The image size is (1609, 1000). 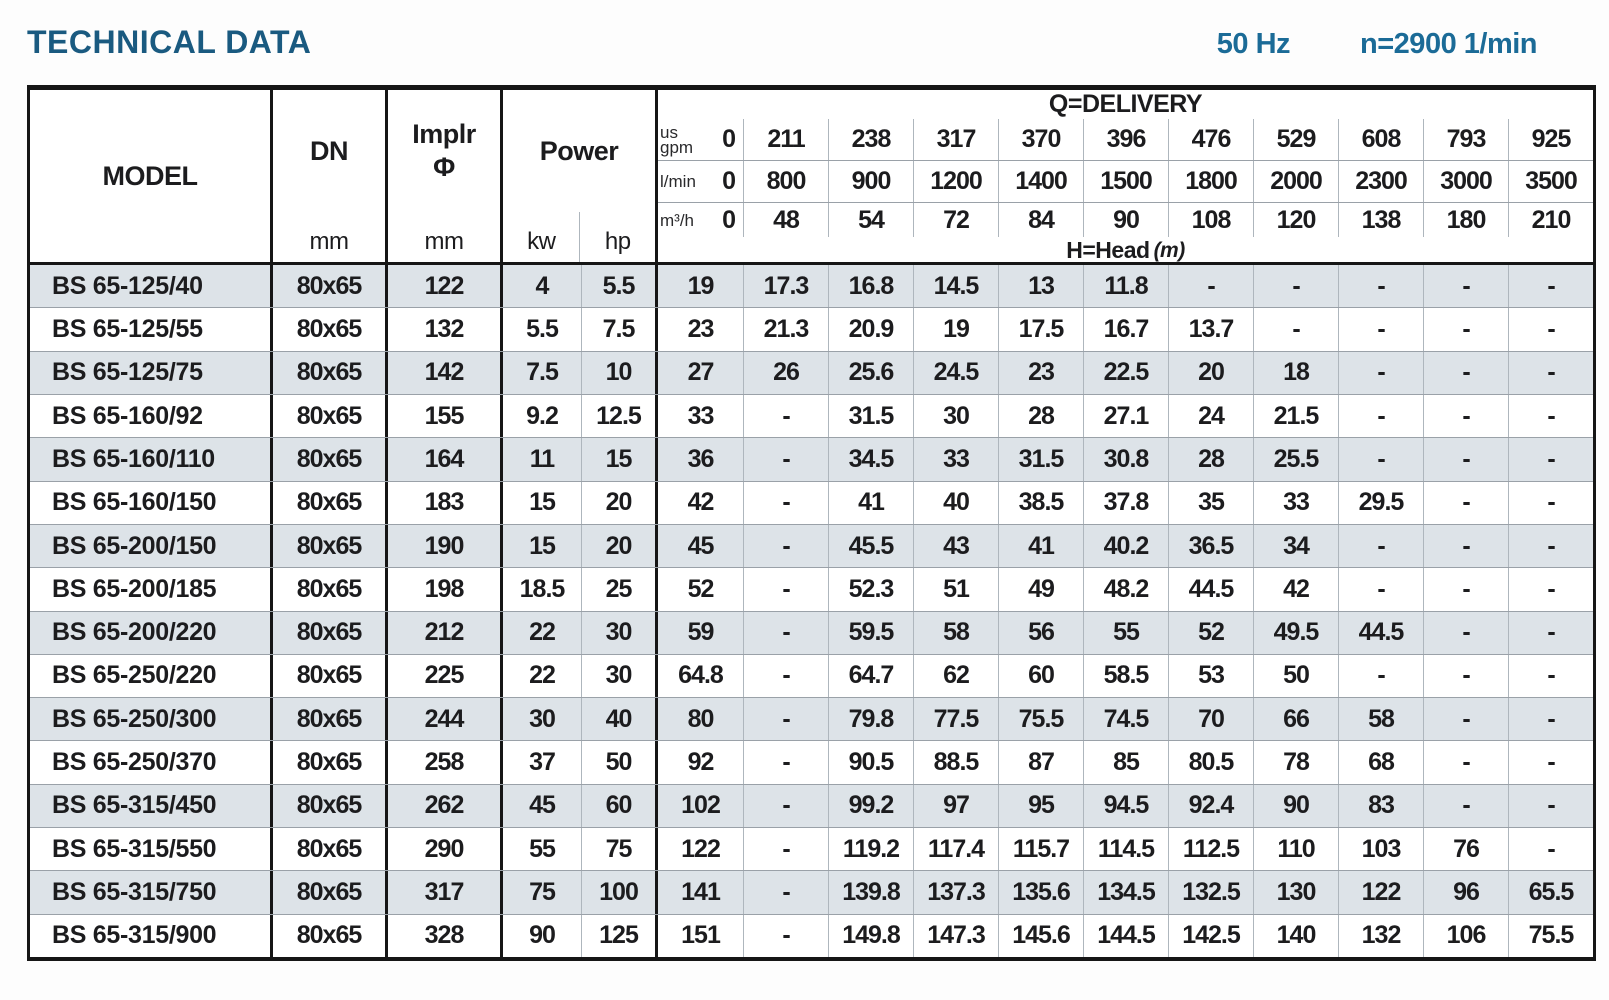 I want to click on model-cell: BS 65-250/220, so click(x=151, y=676).